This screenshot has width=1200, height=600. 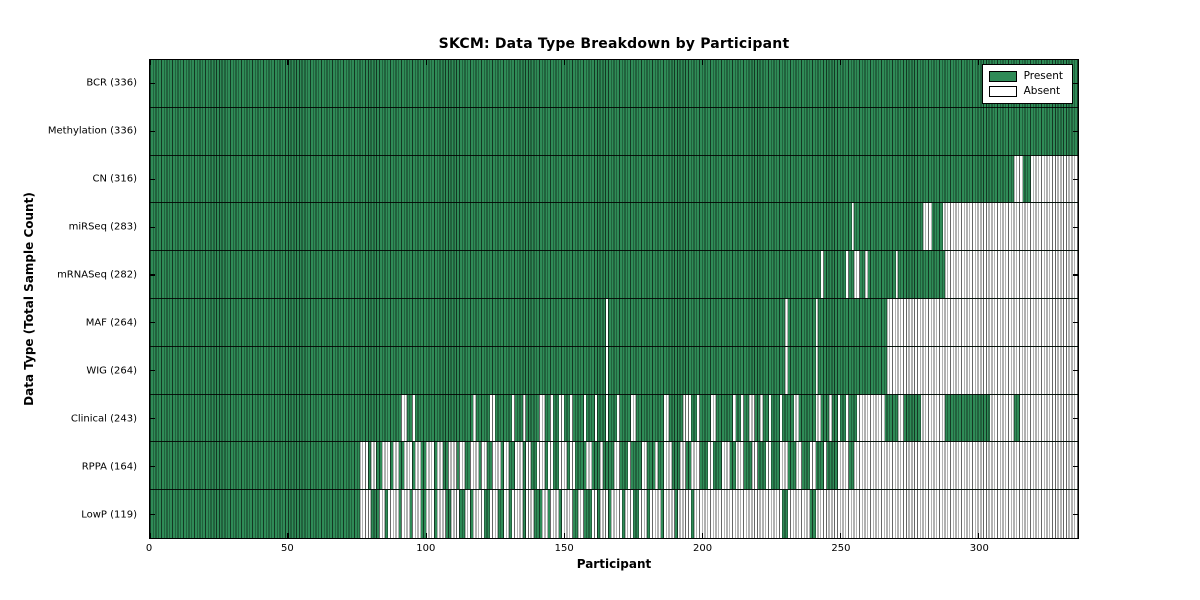 I want to click on x-tick-label-200: 200, so click(x=703, y=548).